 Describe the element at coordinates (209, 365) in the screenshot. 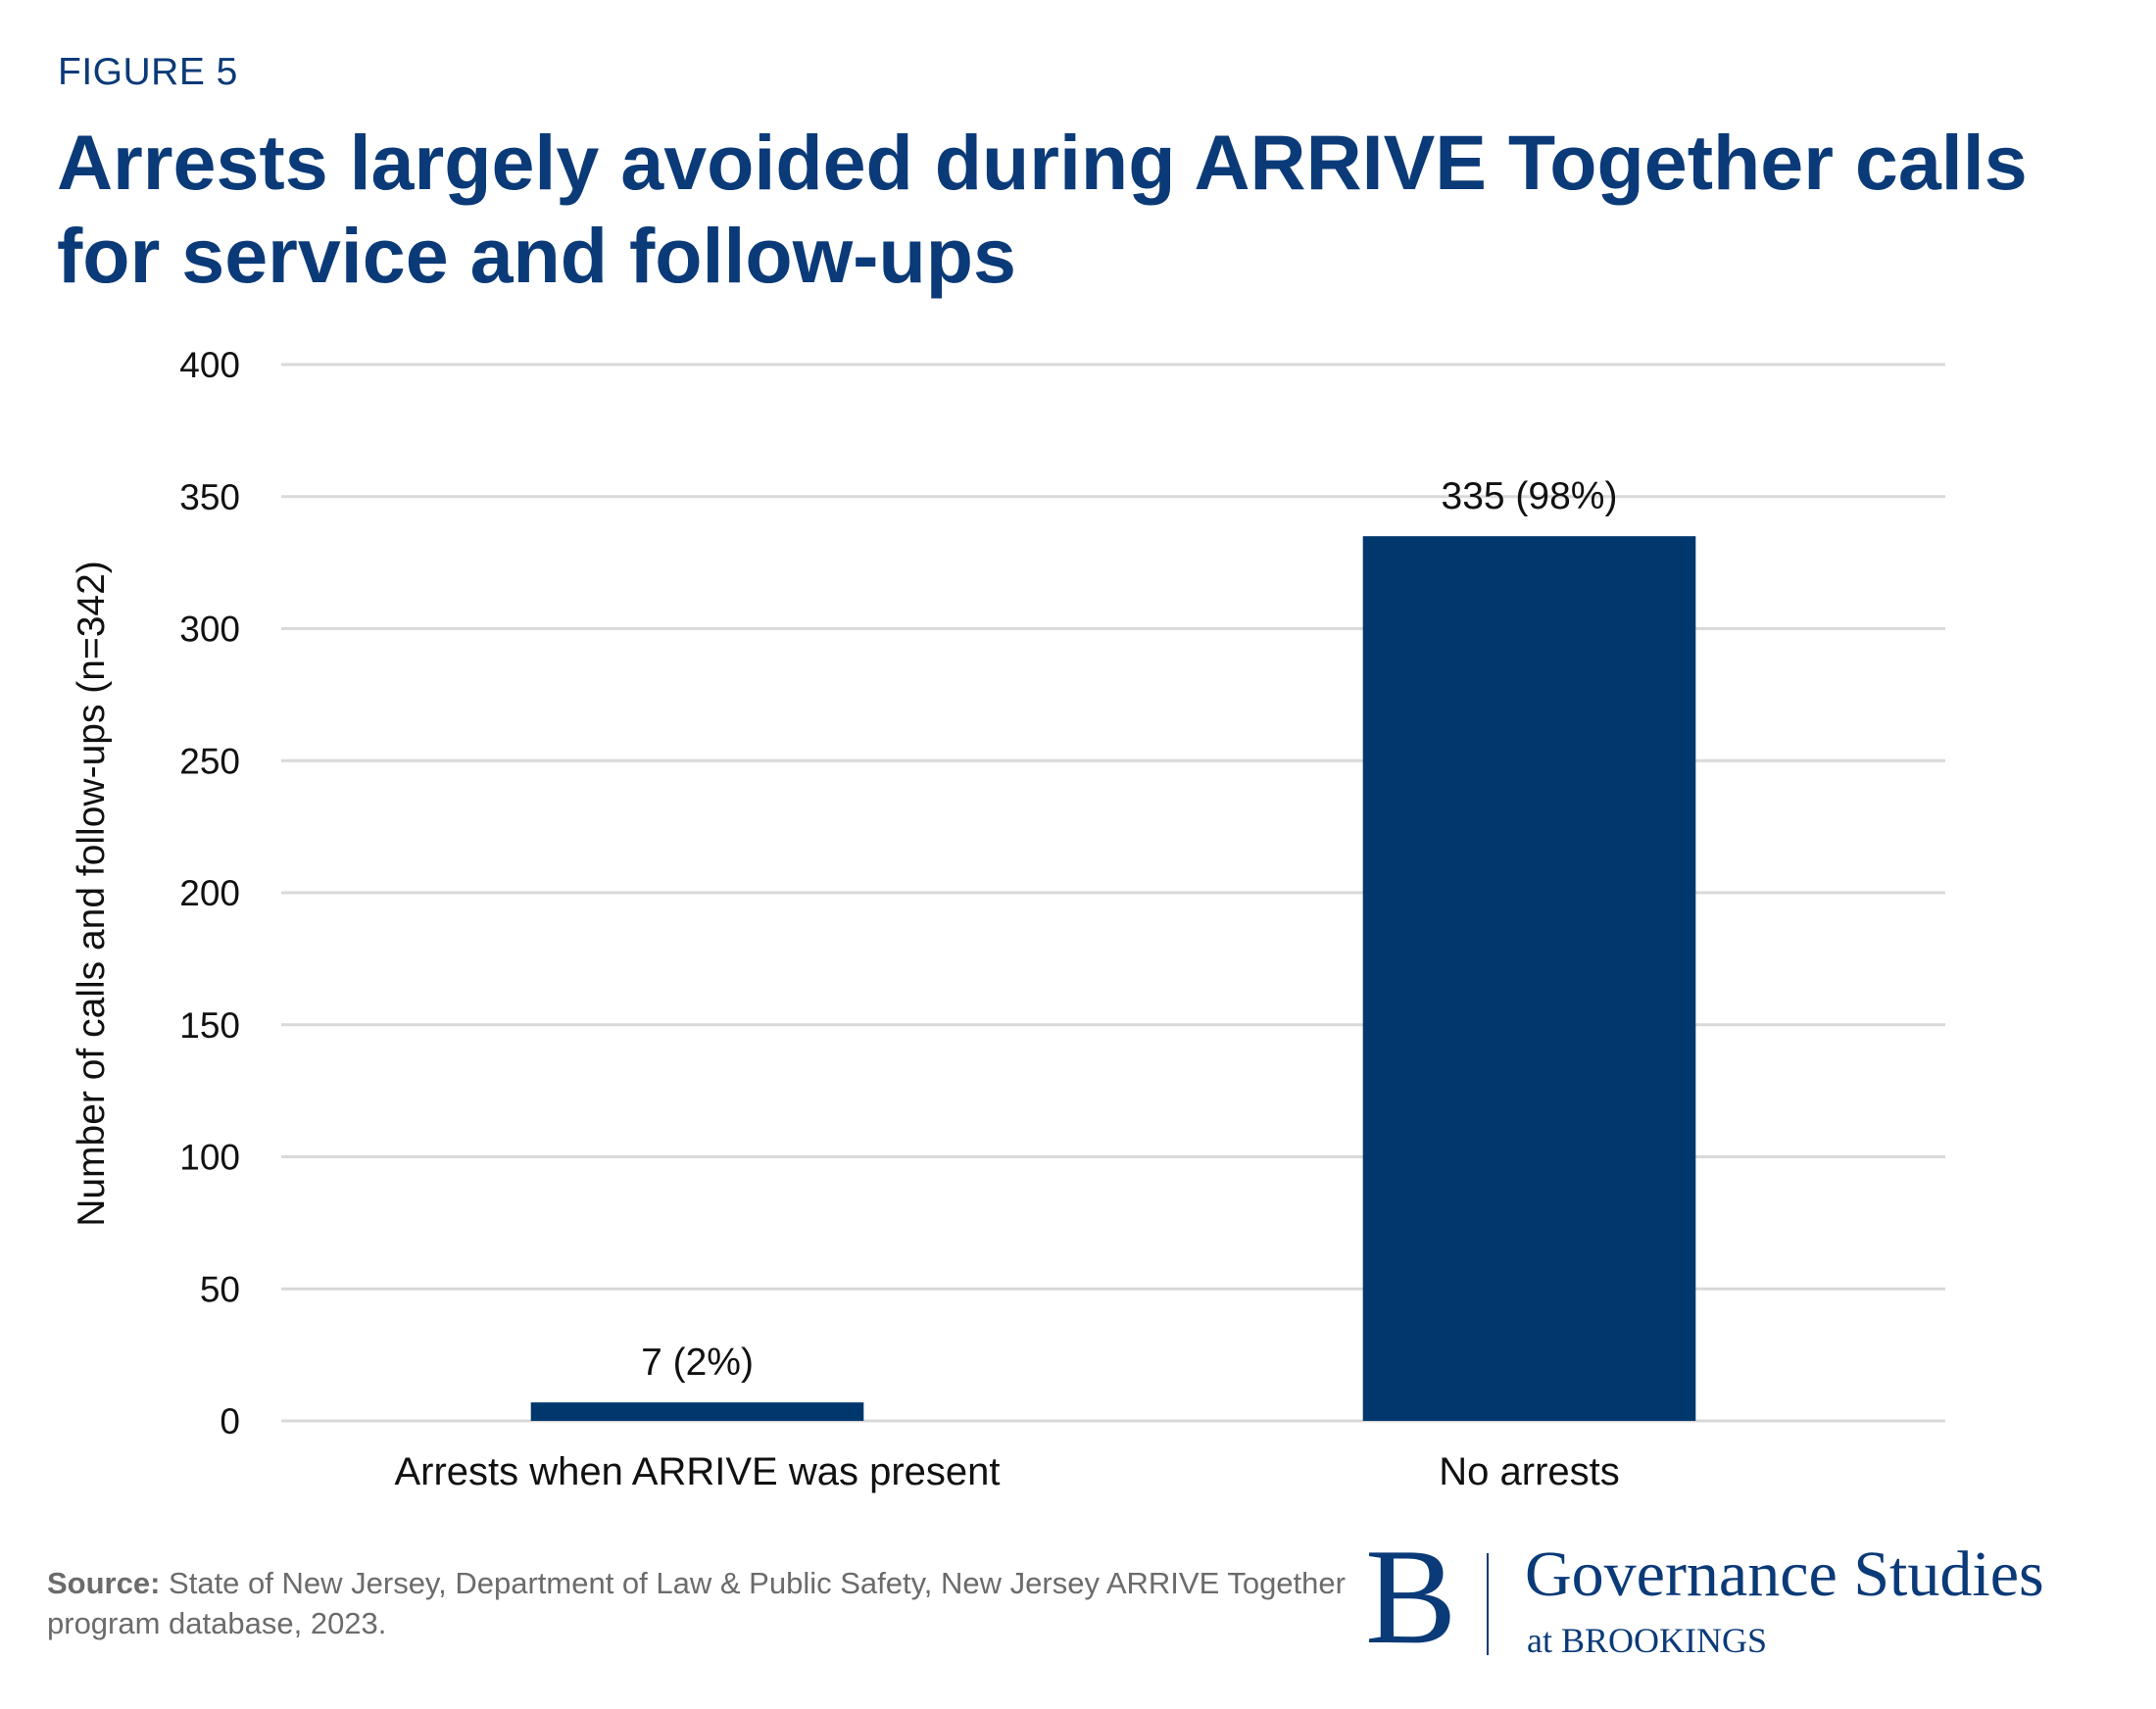

I see `y-tick-label: 400` at that location.